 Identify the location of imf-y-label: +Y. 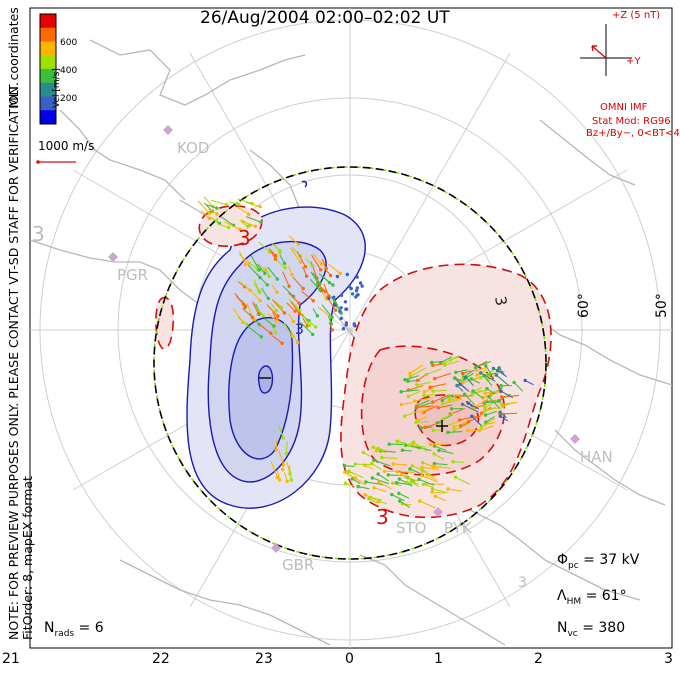
(633, 61).